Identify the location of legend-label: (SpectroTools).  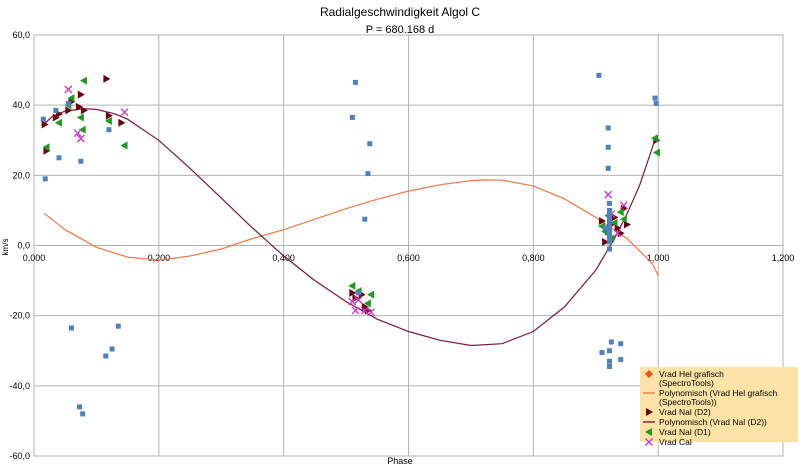
(686, 383).